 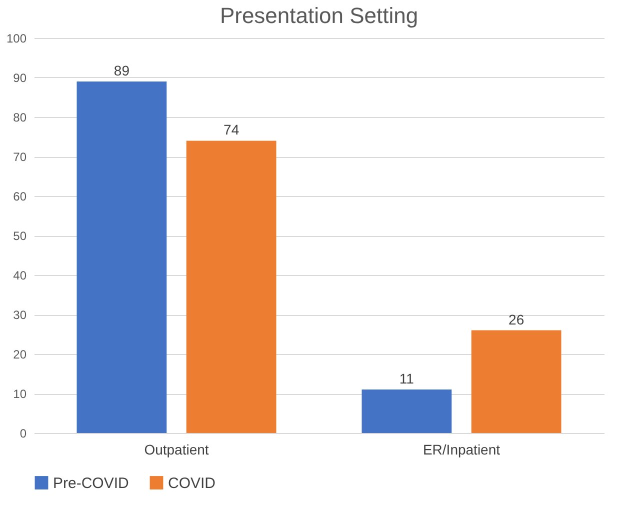 What do you see at coordinates (20, 157) in the screenshot?
I see `y-tick-label: 70` at bounding box center [20, 157].